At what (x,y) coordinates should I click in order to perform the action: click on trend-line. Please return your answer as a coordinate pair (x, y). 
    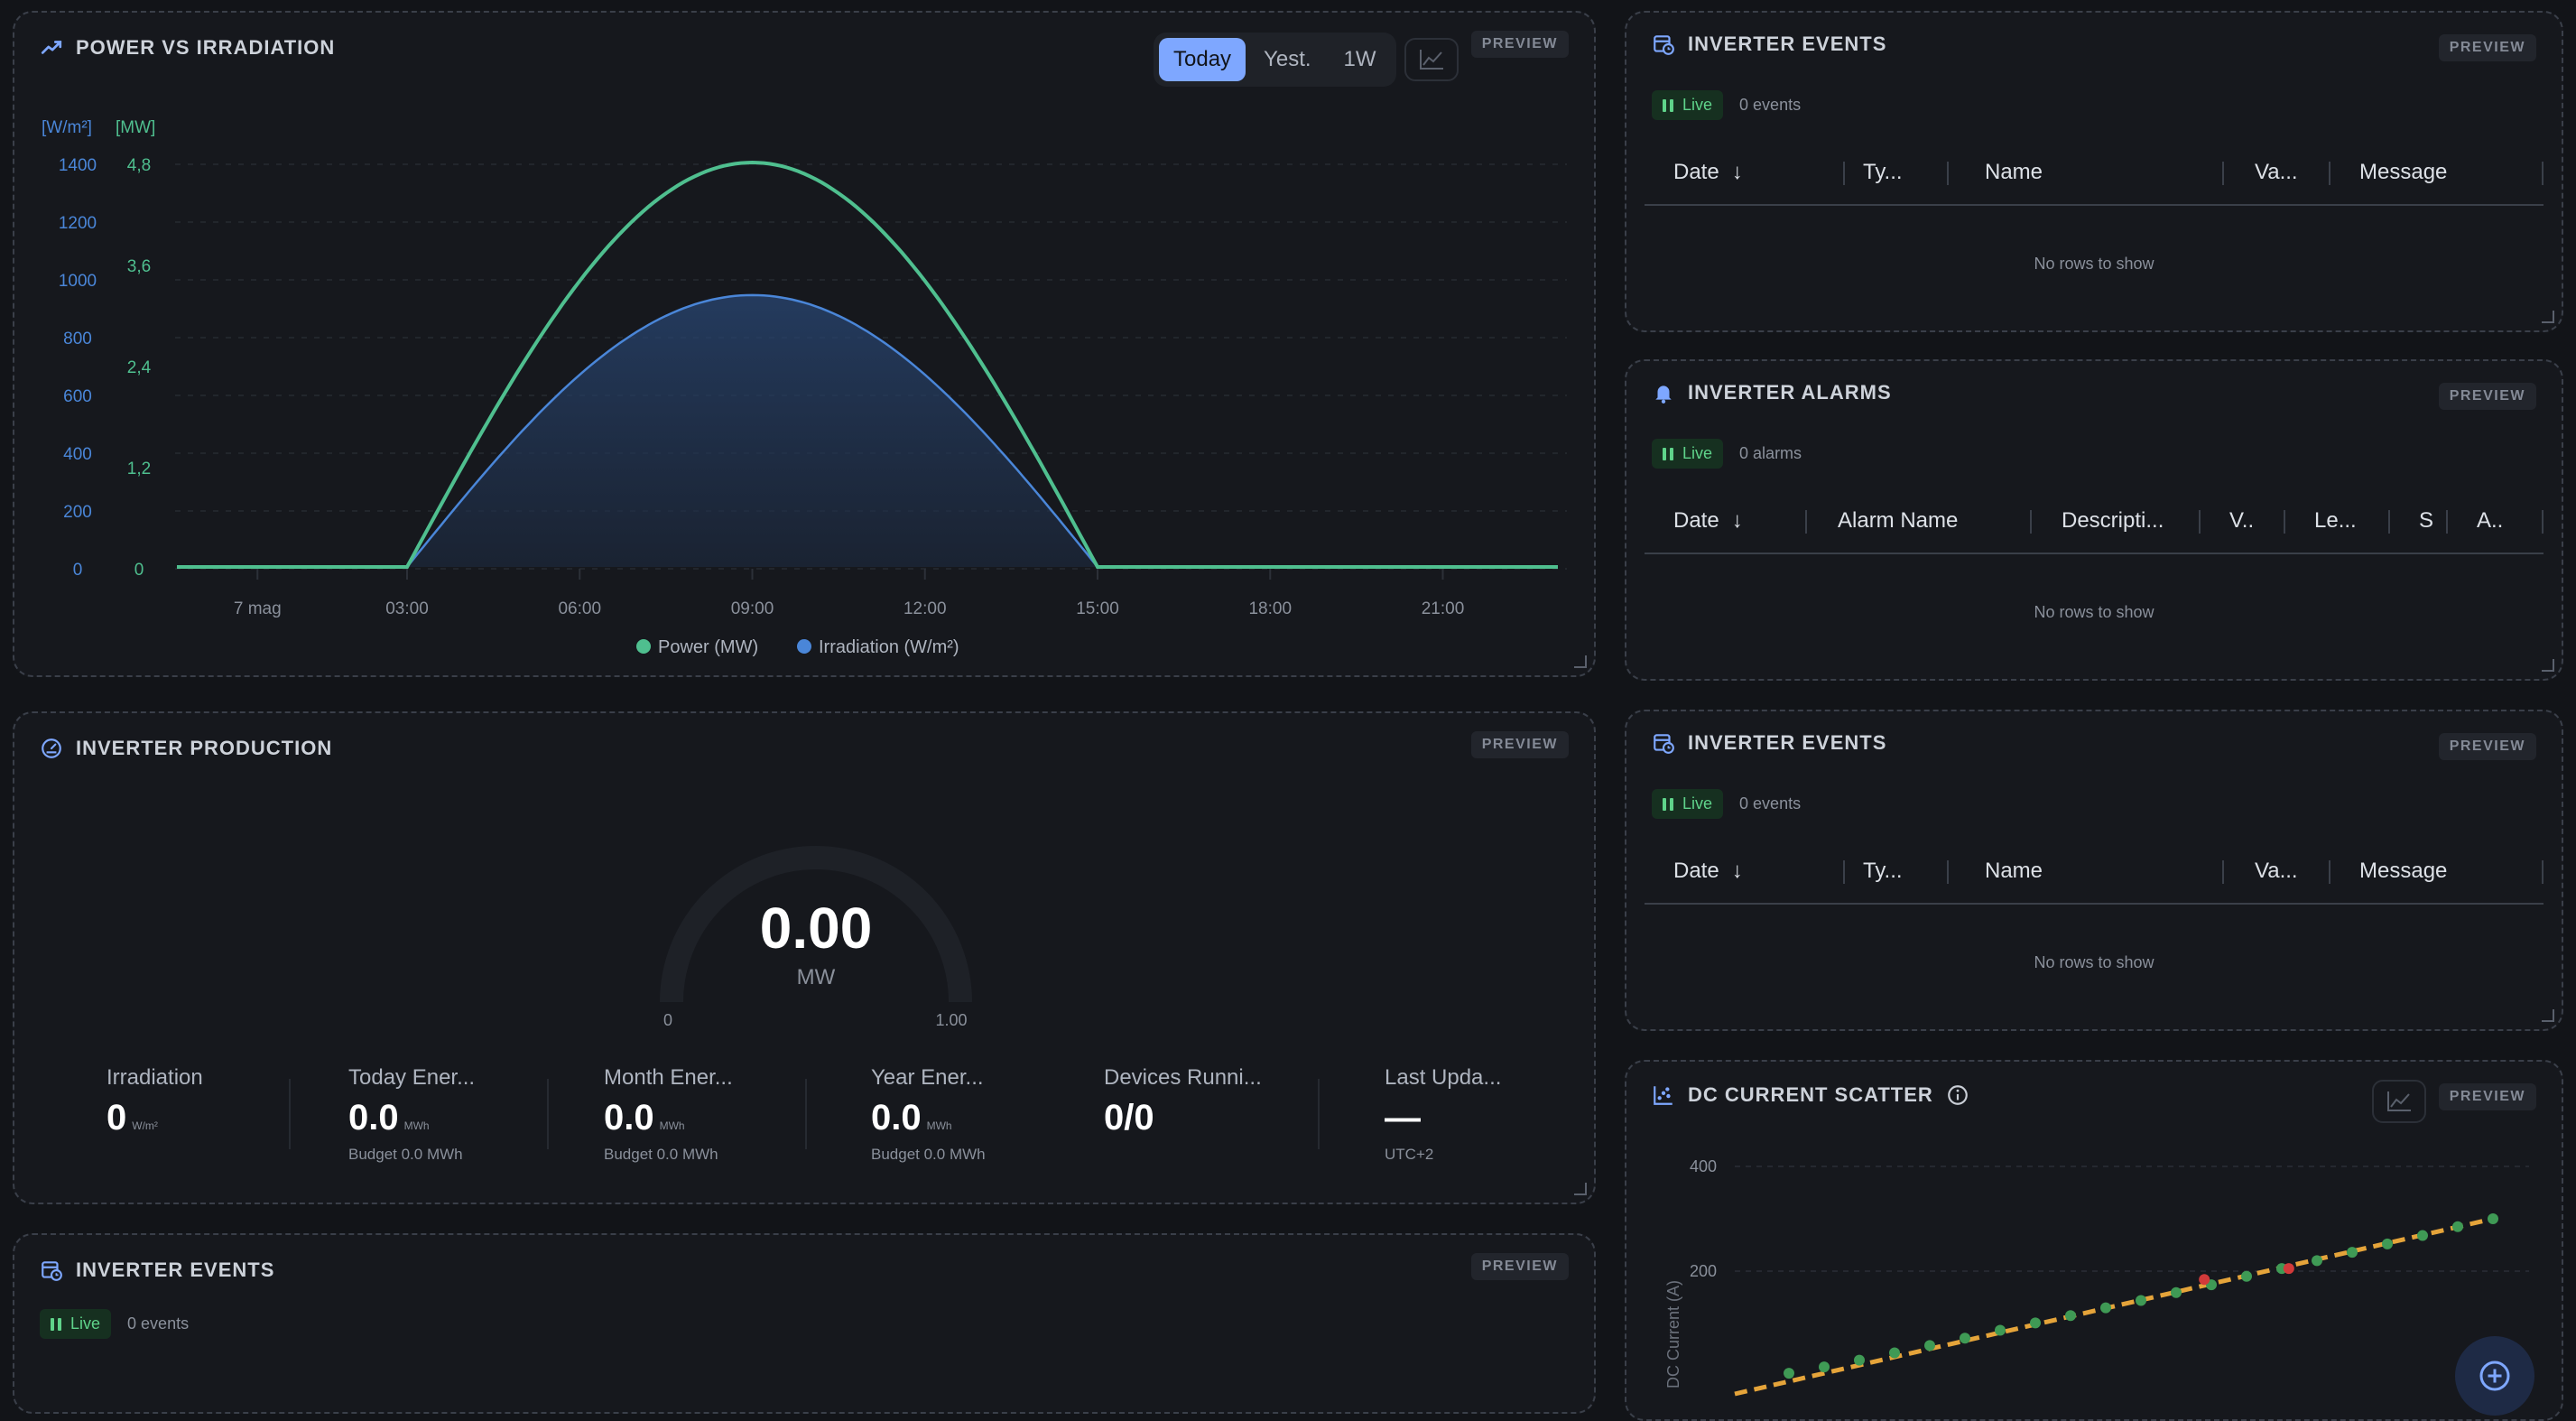
    Looking at the image, I should click on (2114, 1306).